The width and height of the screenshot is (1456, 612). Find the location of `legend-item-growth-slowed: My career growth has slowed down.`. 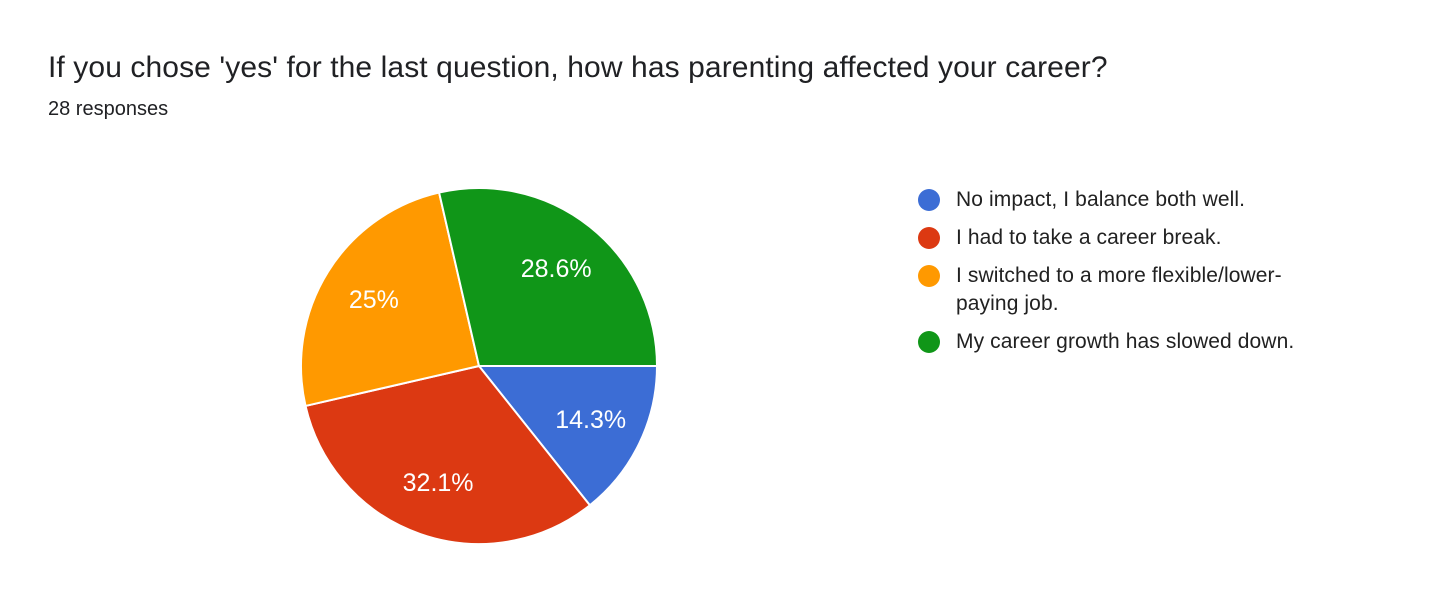

legend-item-growth-slowed: My career growth has slowed down. is located at coordinates (1130, 342).